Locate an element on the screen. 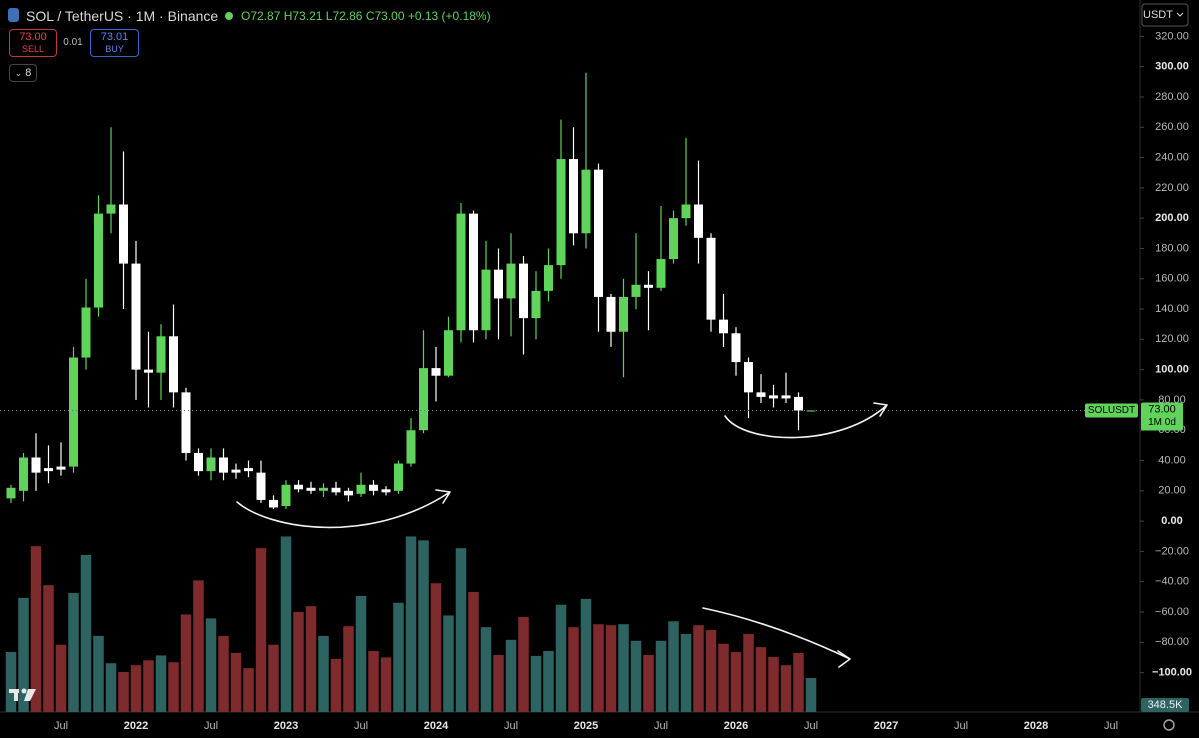 Image resolution: width=1199 pixels, height=738 pixels. buy-price: 73.01 is located at coordinates (114, 37).